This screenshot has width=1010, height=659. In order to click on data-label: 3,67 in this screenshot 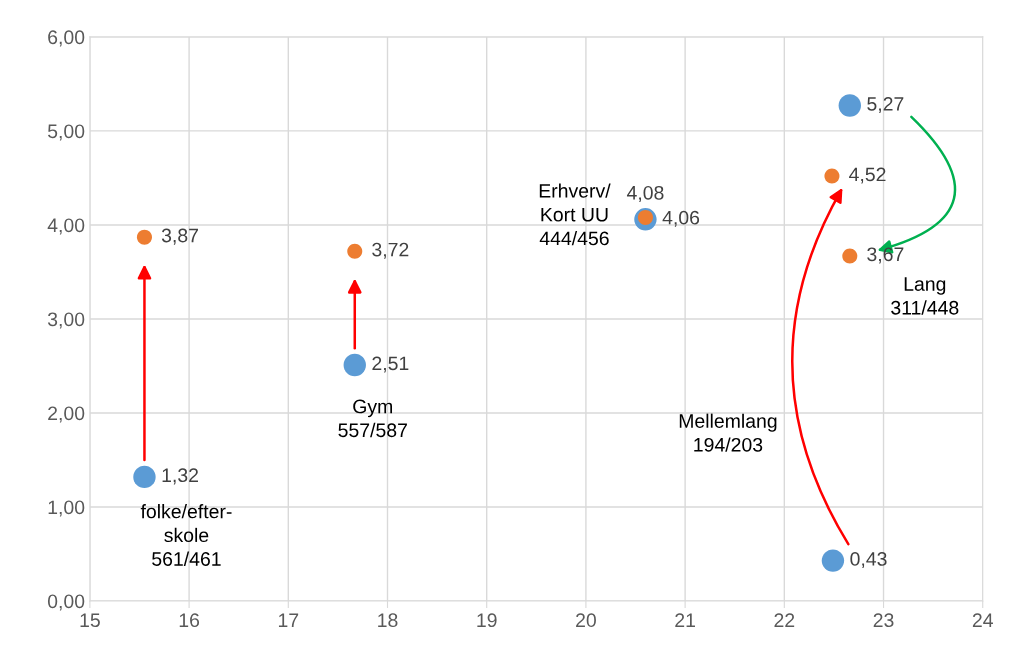, I will do `click(885, 255)`.